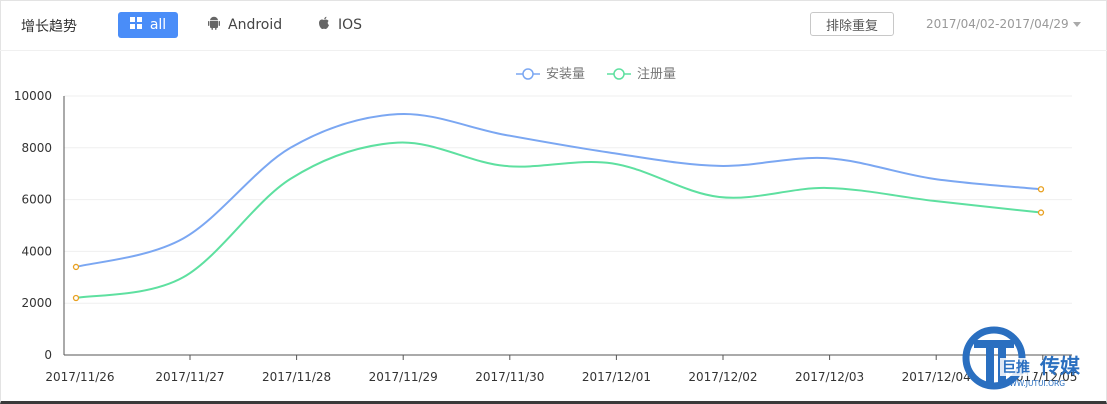 The height and width of the screenshot is (404, 1107). I want to click on x-tick-label: 2017/11/29, so click(403, 377).